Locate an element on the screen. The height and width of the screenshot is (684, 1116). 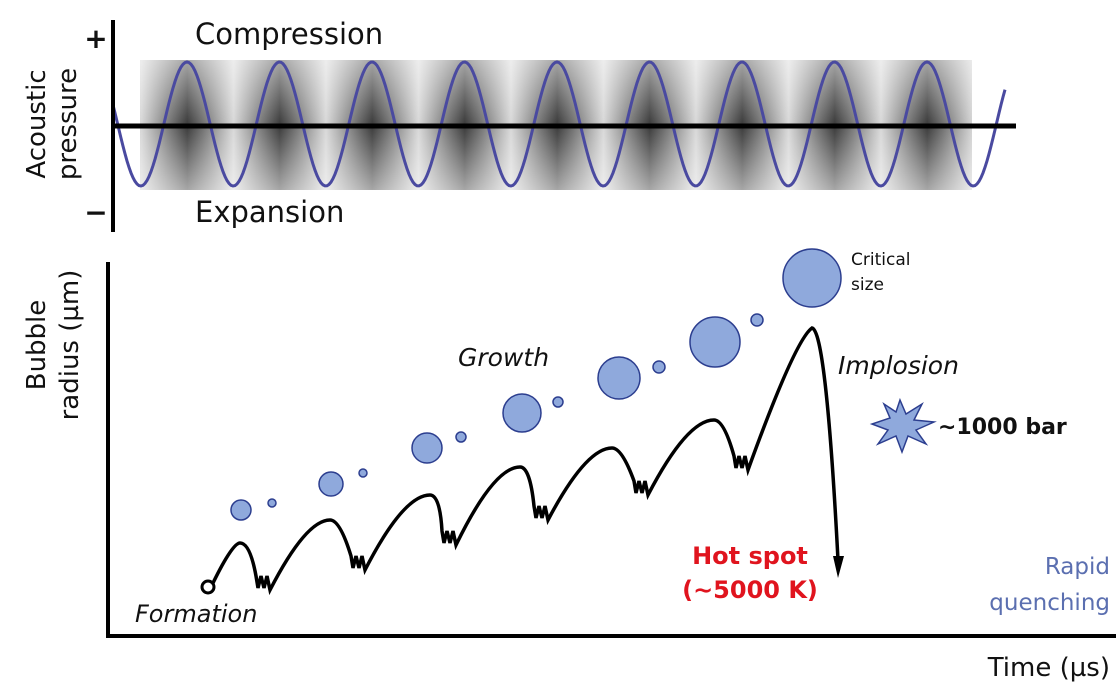
growth-label: Growth is located at coordinates (503, 357).